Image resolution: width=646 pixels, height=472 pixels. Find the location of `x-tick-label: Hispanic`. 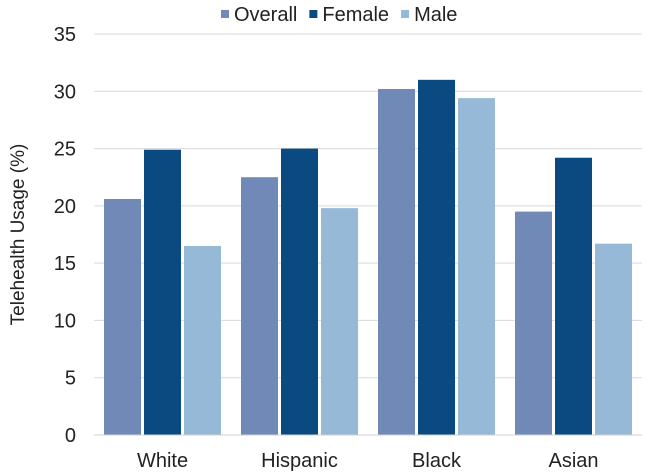

x-tick-label: Hispanic is located at coordinates (299, 461).